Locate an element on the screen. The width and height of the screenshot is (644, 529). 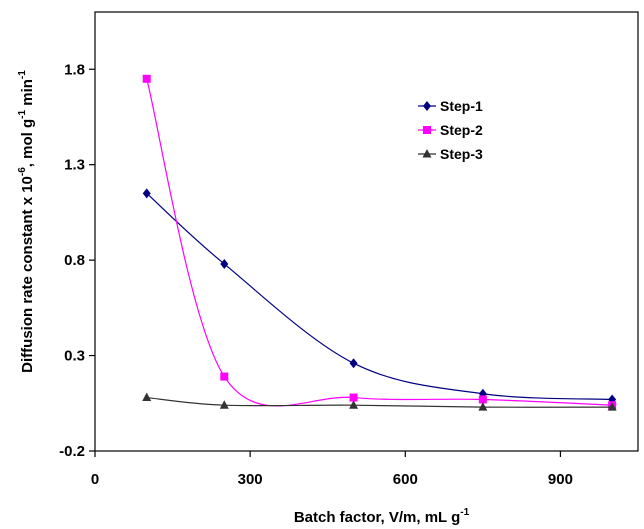
legend-item: Step-3 is located at coordinates (450, 154).